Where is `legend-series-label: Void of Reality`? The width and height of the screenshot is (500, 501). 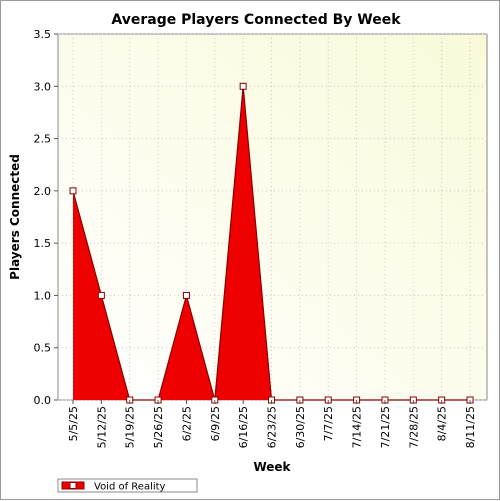 legend-series-label: Void of Reality is located at coordinates (130, 487).